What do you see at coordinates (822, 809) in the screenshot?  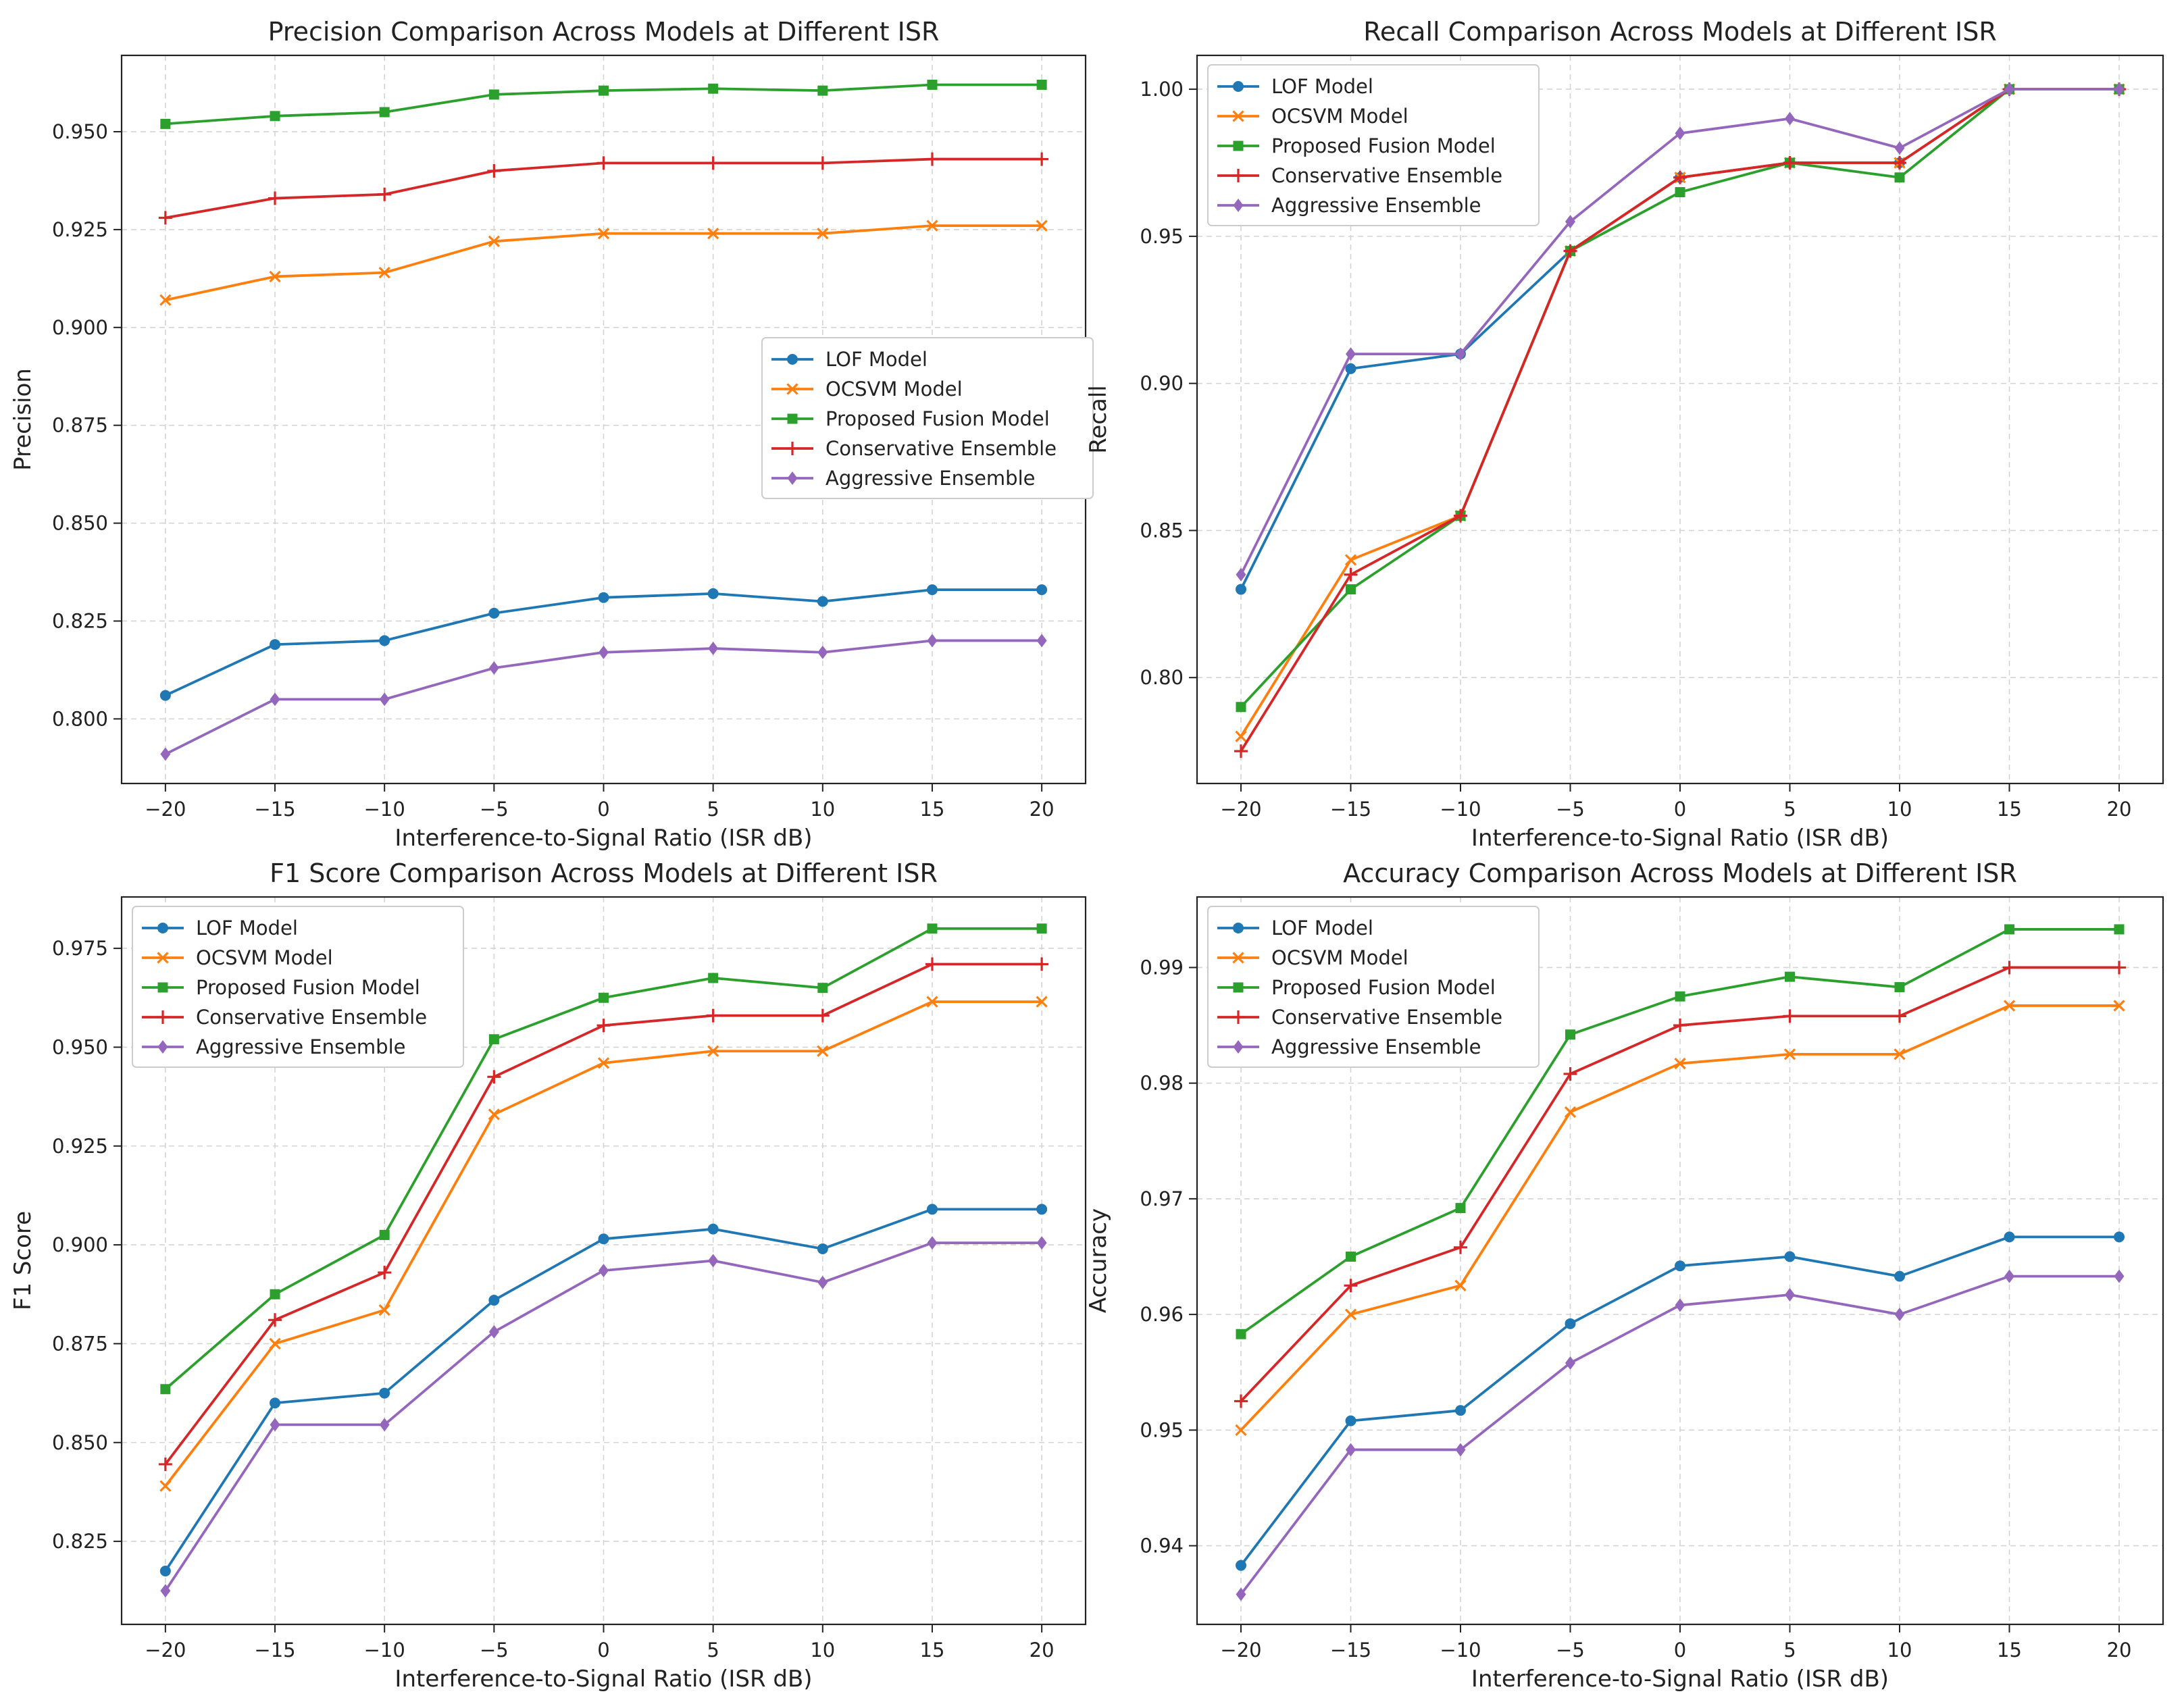 I see `x-tick-label: 10` at bounding box center [822, 809].